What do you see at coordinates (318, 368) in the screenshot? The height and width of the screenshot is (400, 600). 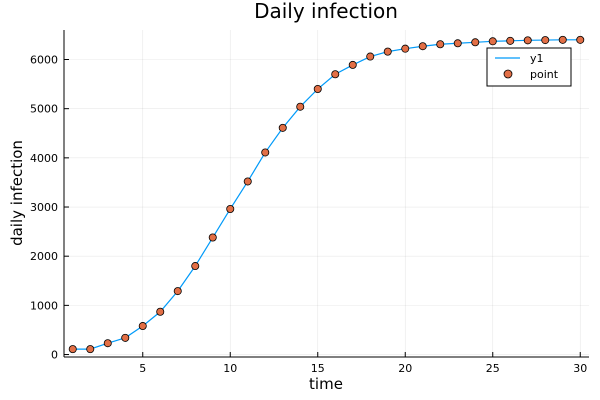 I see `x-tick-label: 15` at bounding box center [318, 368].